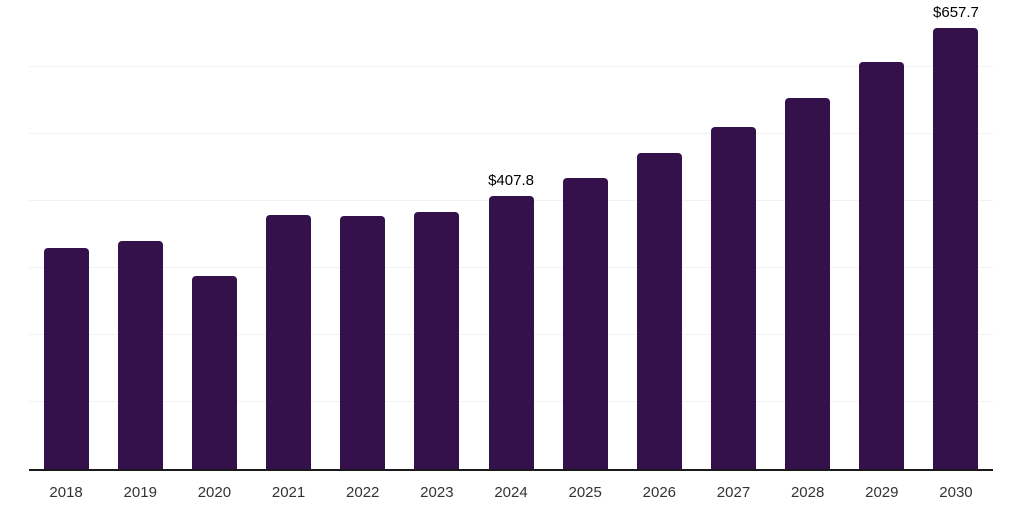 This screenshot has height=512, width=1024. Describe the element at coordinates (882, 265) in the screenshot. I see `bar-2029` at that location.